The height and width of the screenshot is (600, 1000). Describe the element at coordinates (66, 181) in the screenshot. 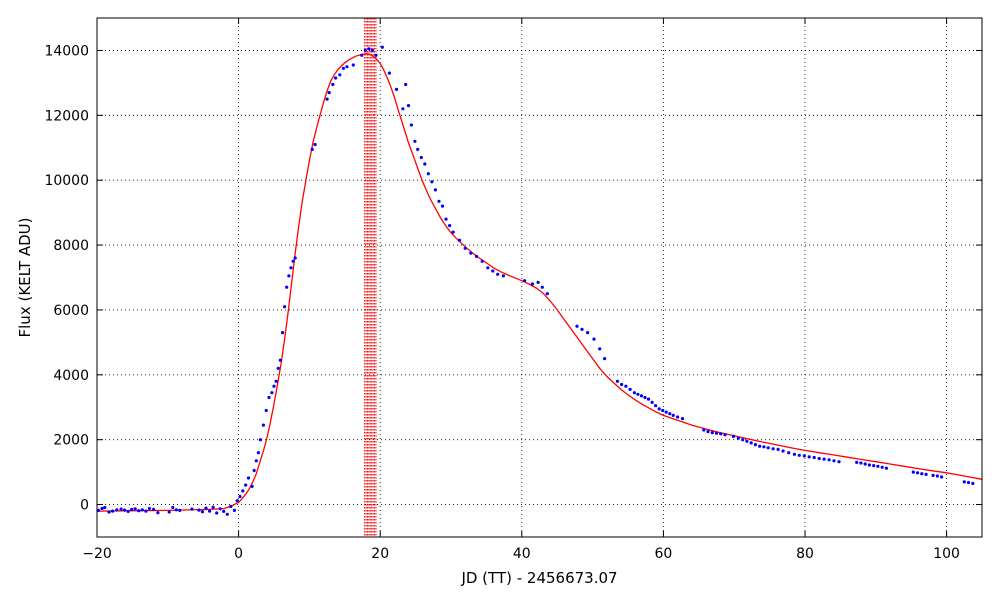

I see `y-tick-label: 10000` at that location.